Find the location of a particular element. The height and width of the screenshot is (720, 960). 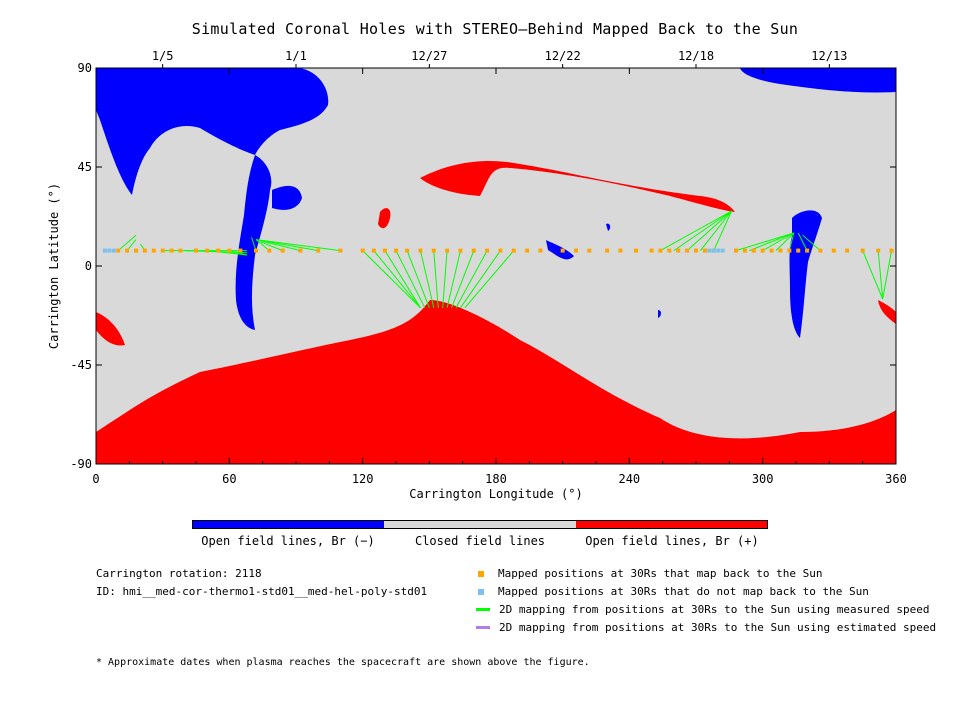

x-tick-label: 120 is located at coordinates (363, 479).